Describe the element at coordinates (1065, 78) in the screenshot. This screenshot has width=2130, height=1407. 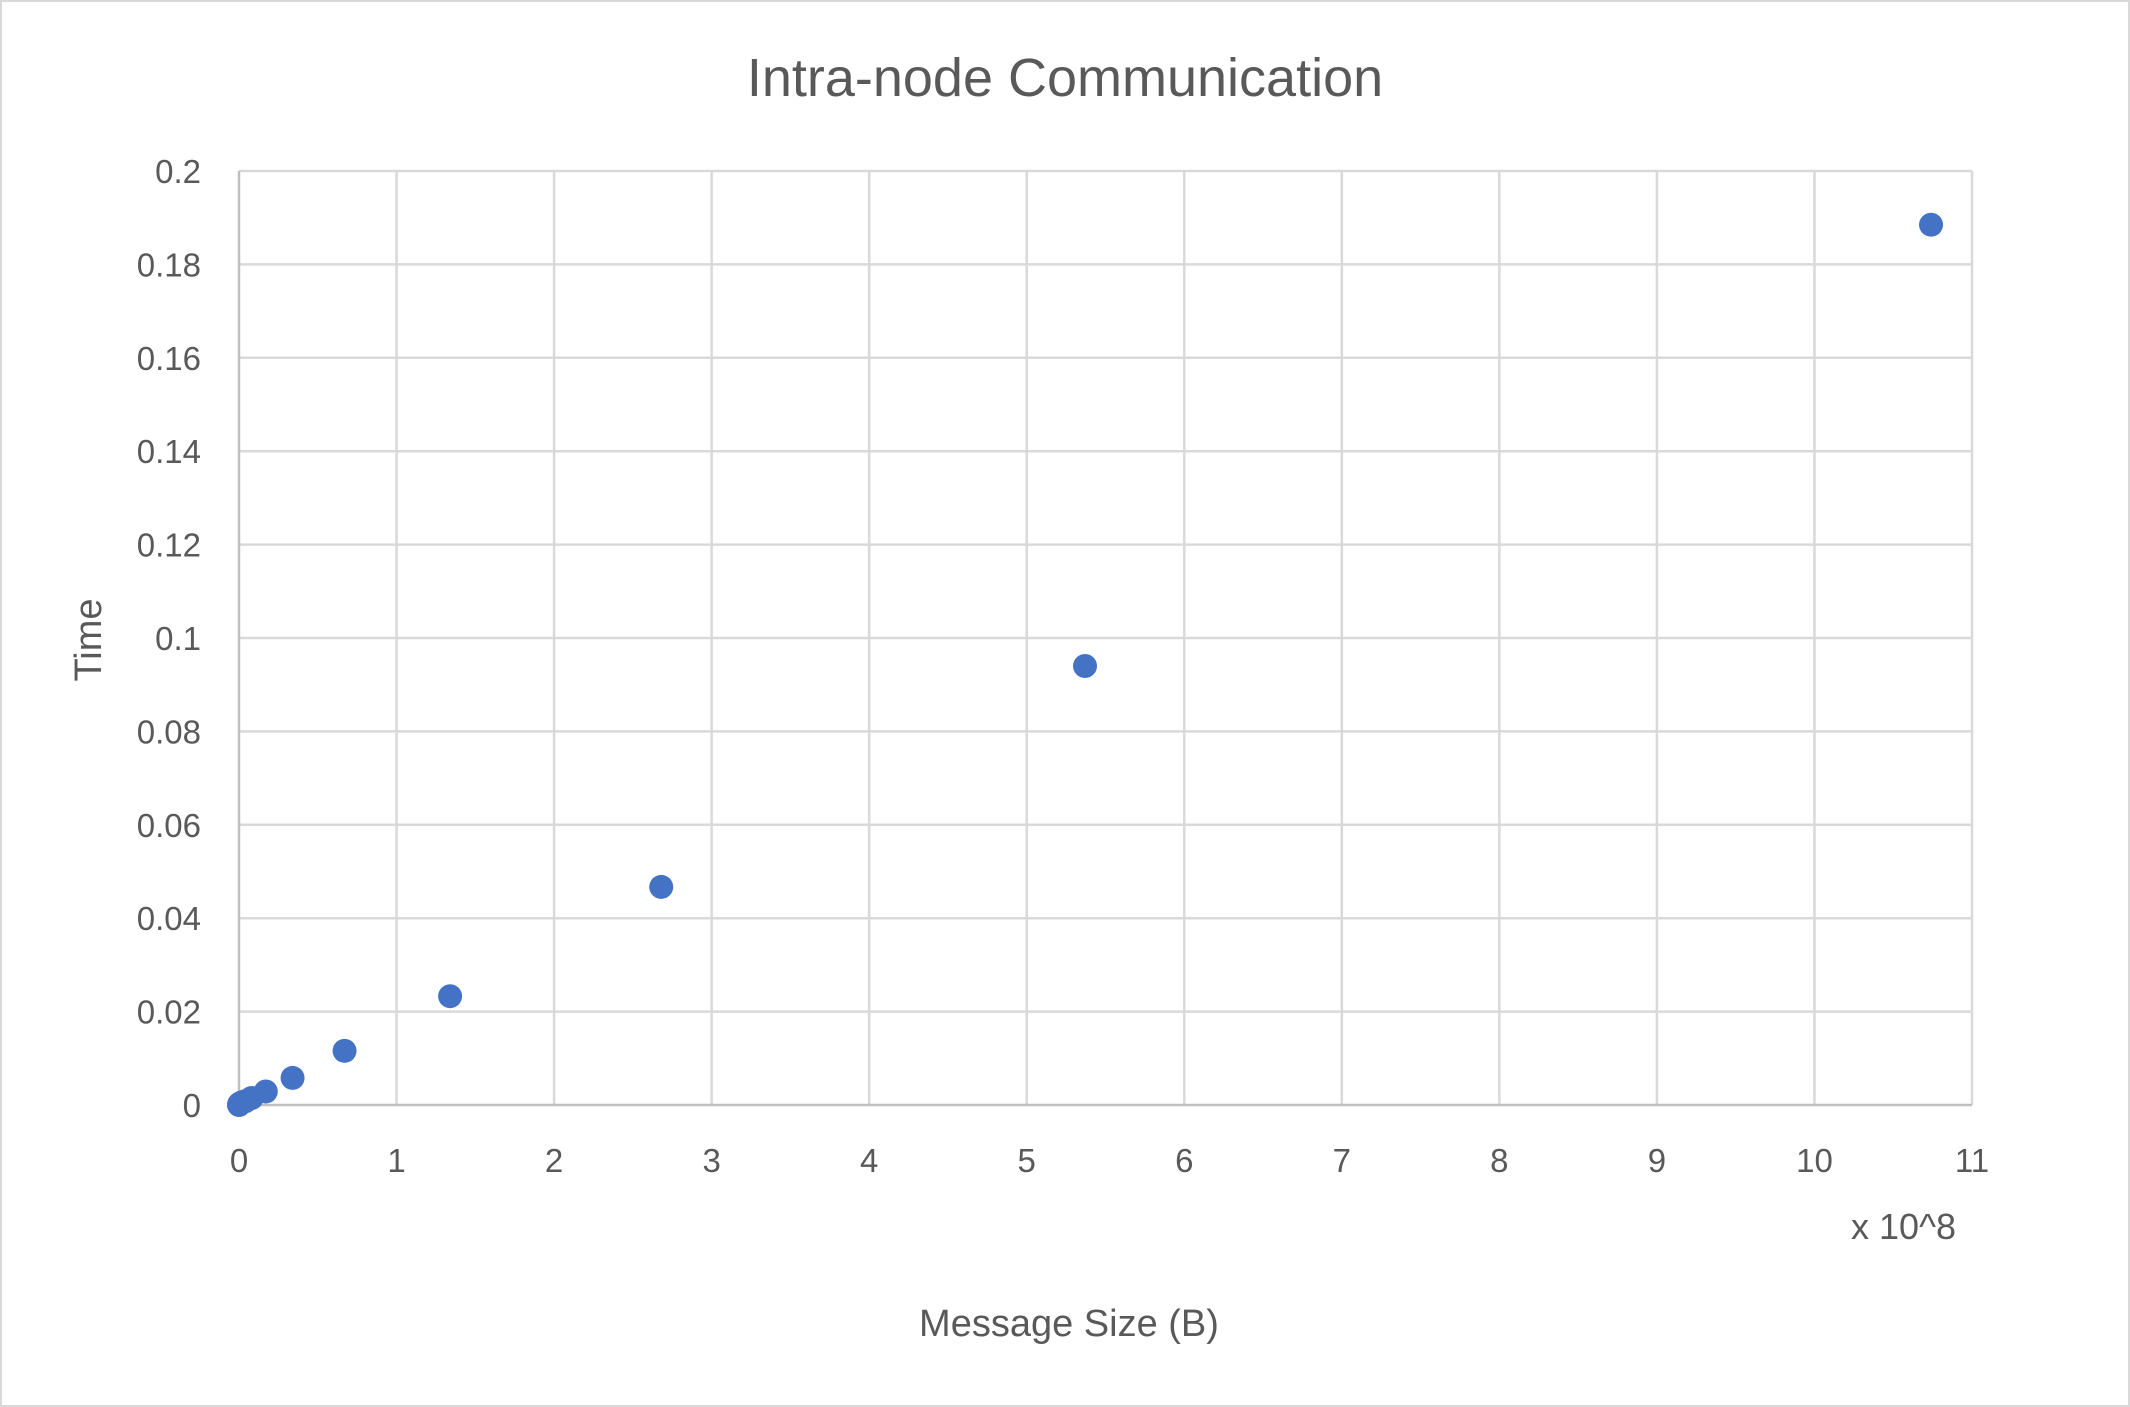
I see `chart-title: Intra-node Communication` at that location.